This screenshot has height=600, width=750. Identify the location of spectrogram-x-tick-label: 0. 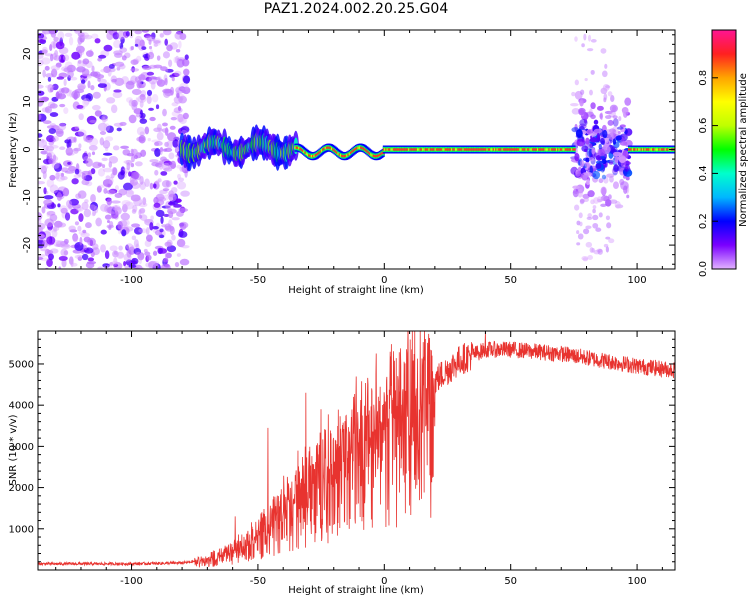
(384, 280).